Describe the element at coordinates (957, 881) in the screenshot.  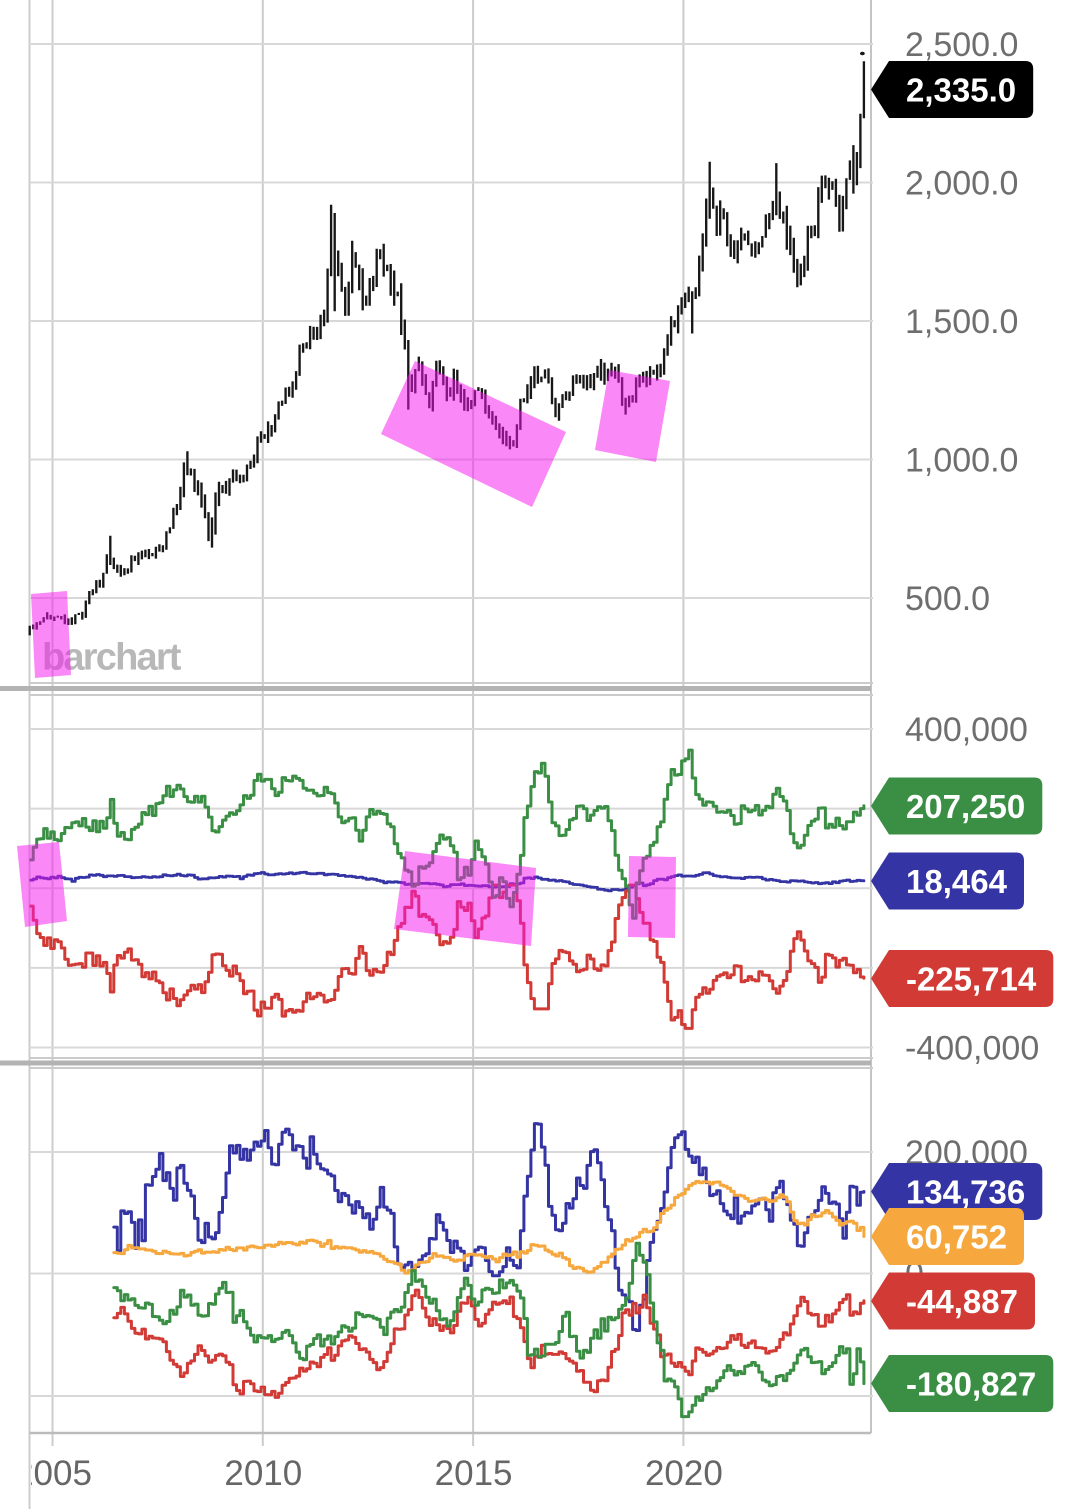
I see `svg-text: 18,464` at that location.